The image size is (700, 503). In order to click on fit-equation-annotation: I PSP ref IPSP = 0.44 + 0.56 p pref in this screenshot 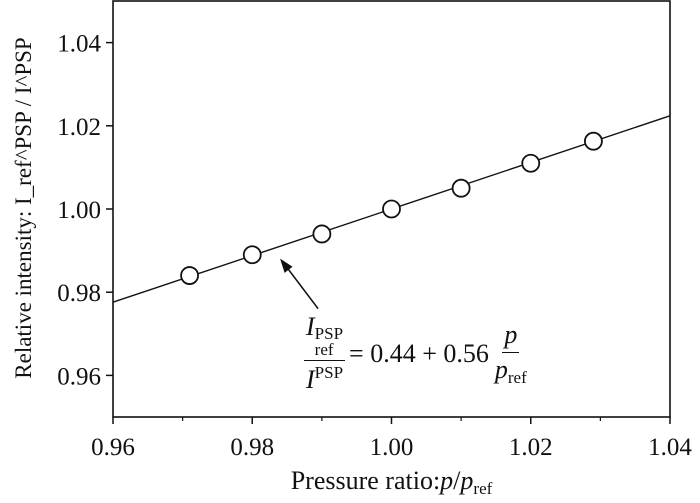, I will do `click(415, 353)`.